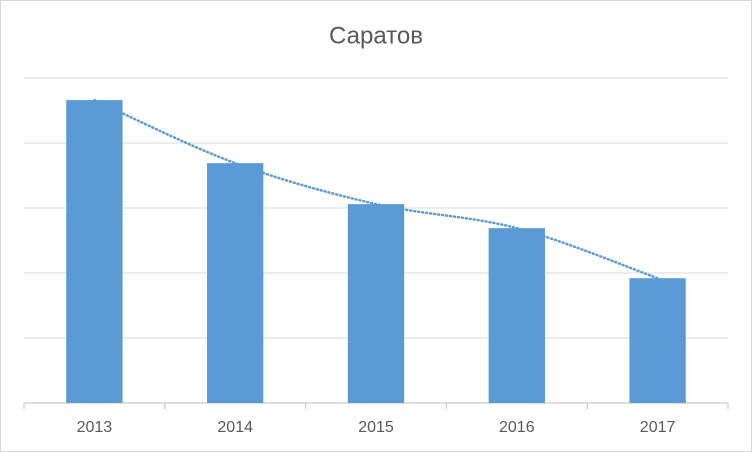 The width and height of the screenshot is (752, 452). What do you see at coordinates (235, 427) in the screenshot?
I see `x-tick-label: 2014` at bounding box center [235, 427].